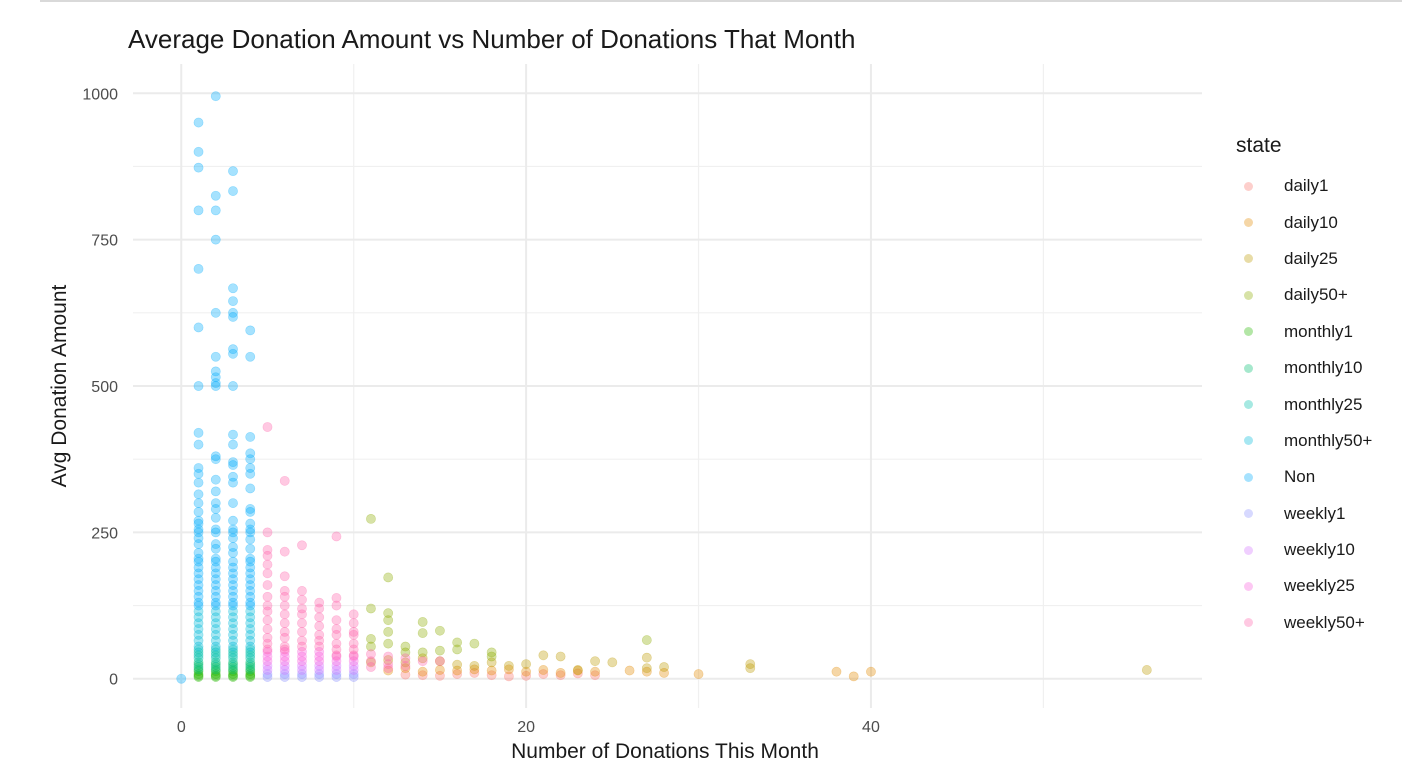 The image size is (1402, 782). I want to click on y-tick-label: 250, so click(104, 533).